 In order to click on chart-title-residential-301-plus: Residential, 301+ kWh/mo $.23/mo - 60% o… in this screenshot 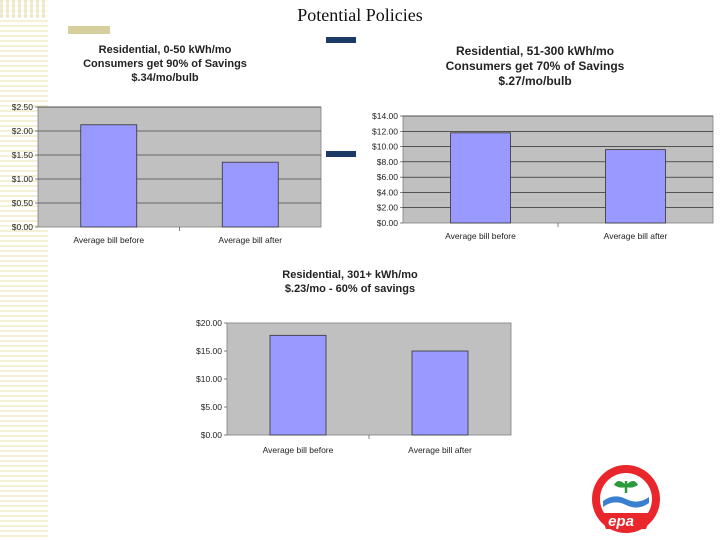, I will do `click(350, 283)`.